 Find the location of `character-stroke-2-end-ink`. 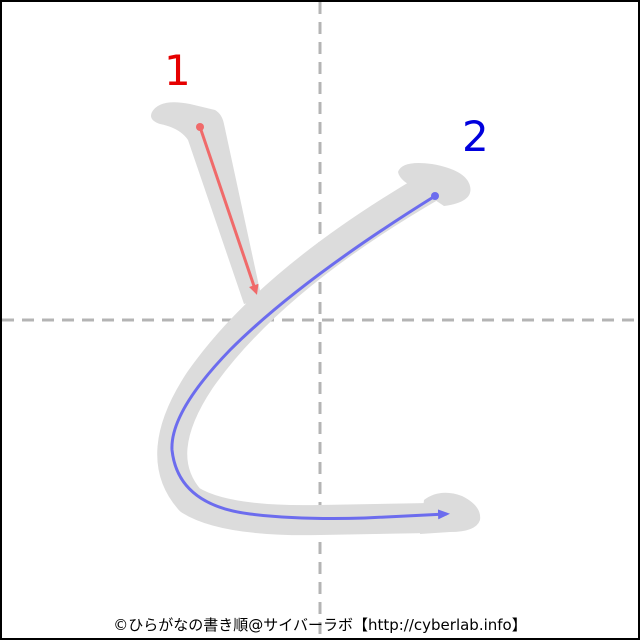

character-stroke-2-end-ink is located at coordinates (450, 513).